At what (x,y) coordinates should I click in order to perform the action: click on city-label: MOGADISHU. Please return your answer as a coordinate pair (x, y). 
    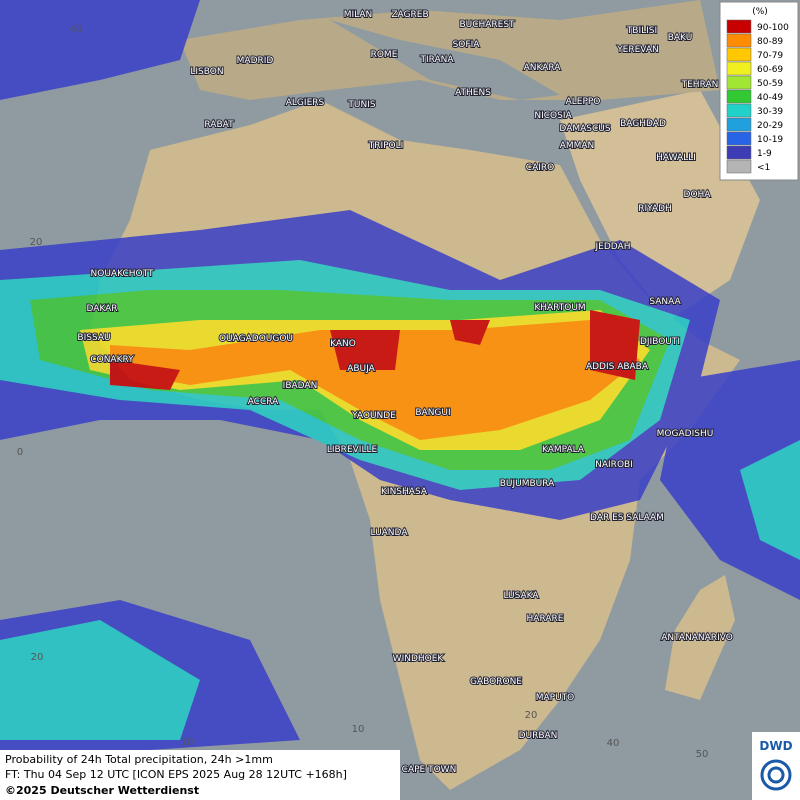
    Looking at the image, I should click on (685, 434).